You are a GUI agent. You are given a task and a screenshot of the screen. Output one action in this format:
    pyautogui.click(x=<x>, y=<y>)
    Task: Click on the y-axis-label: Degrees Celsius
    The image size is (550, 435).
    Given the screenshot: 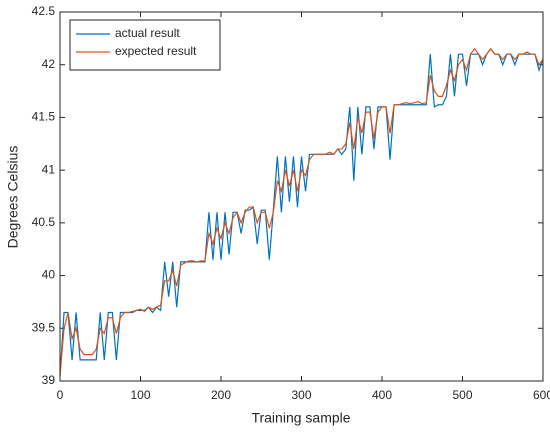 What is the action you would take?
    pyautogui.click(x=13, y=197)
    